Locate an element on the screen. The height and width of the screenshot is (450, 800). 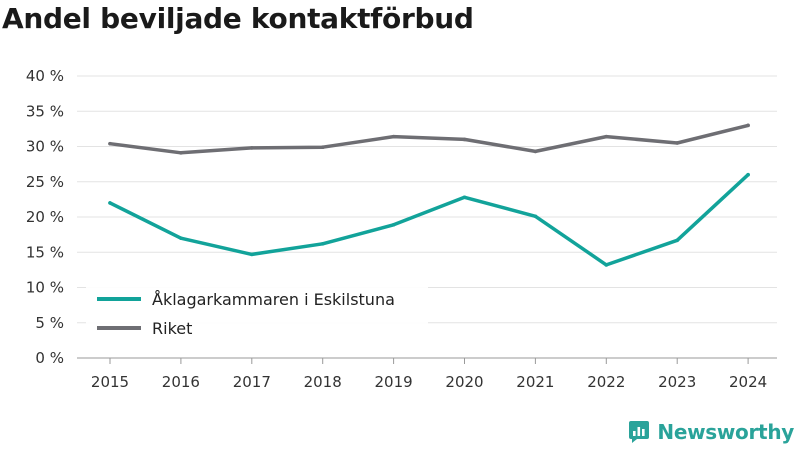
x-tick-label: 2021 is located at coordinates (535, 382).